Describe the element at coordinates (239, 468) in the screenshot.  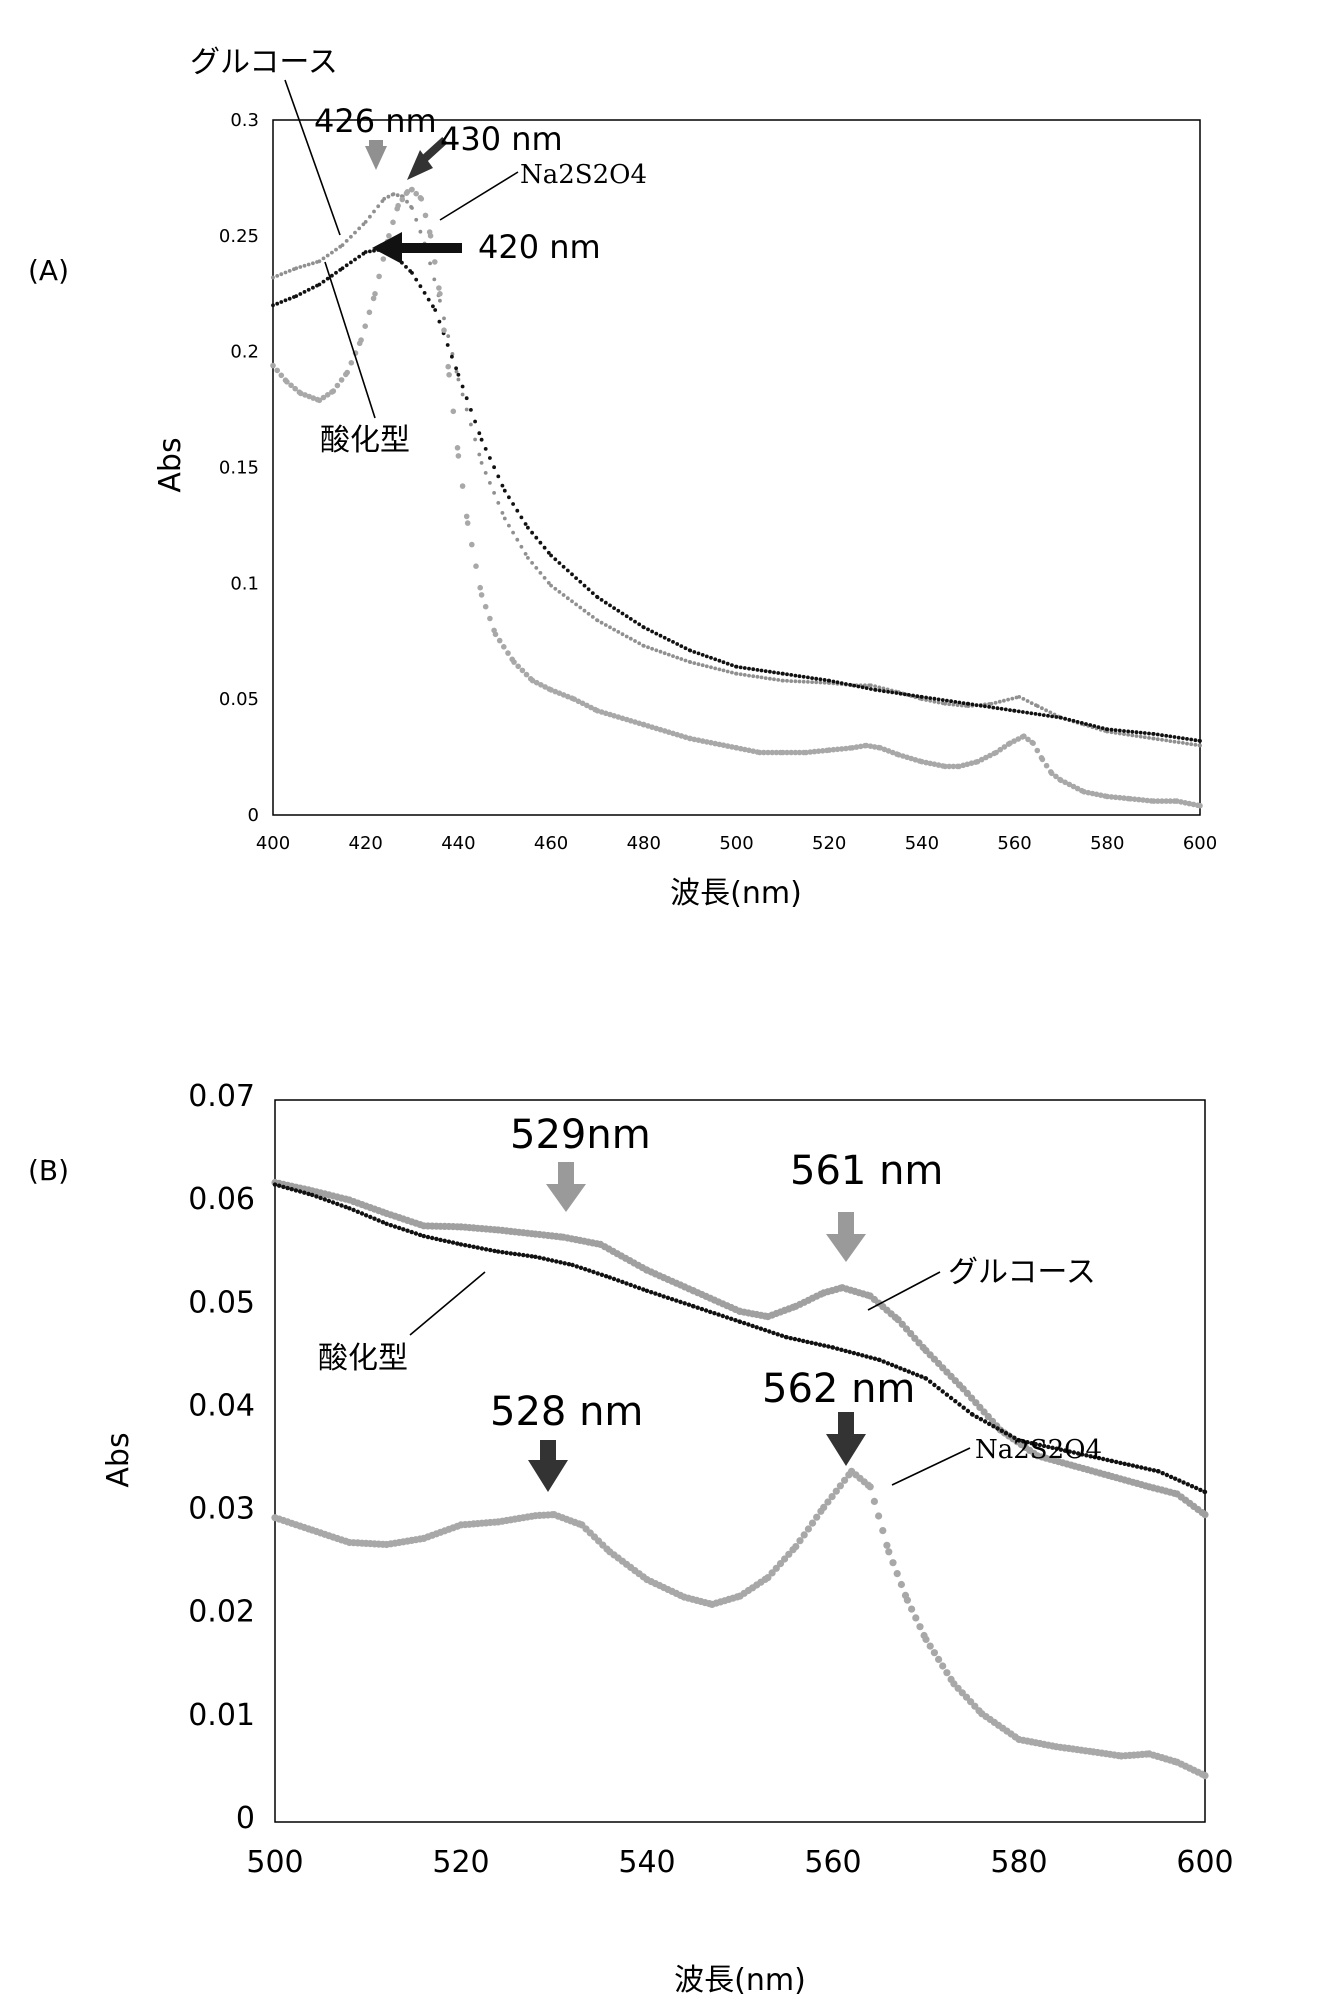
I see `y-tick-label: 0.15` at that location.